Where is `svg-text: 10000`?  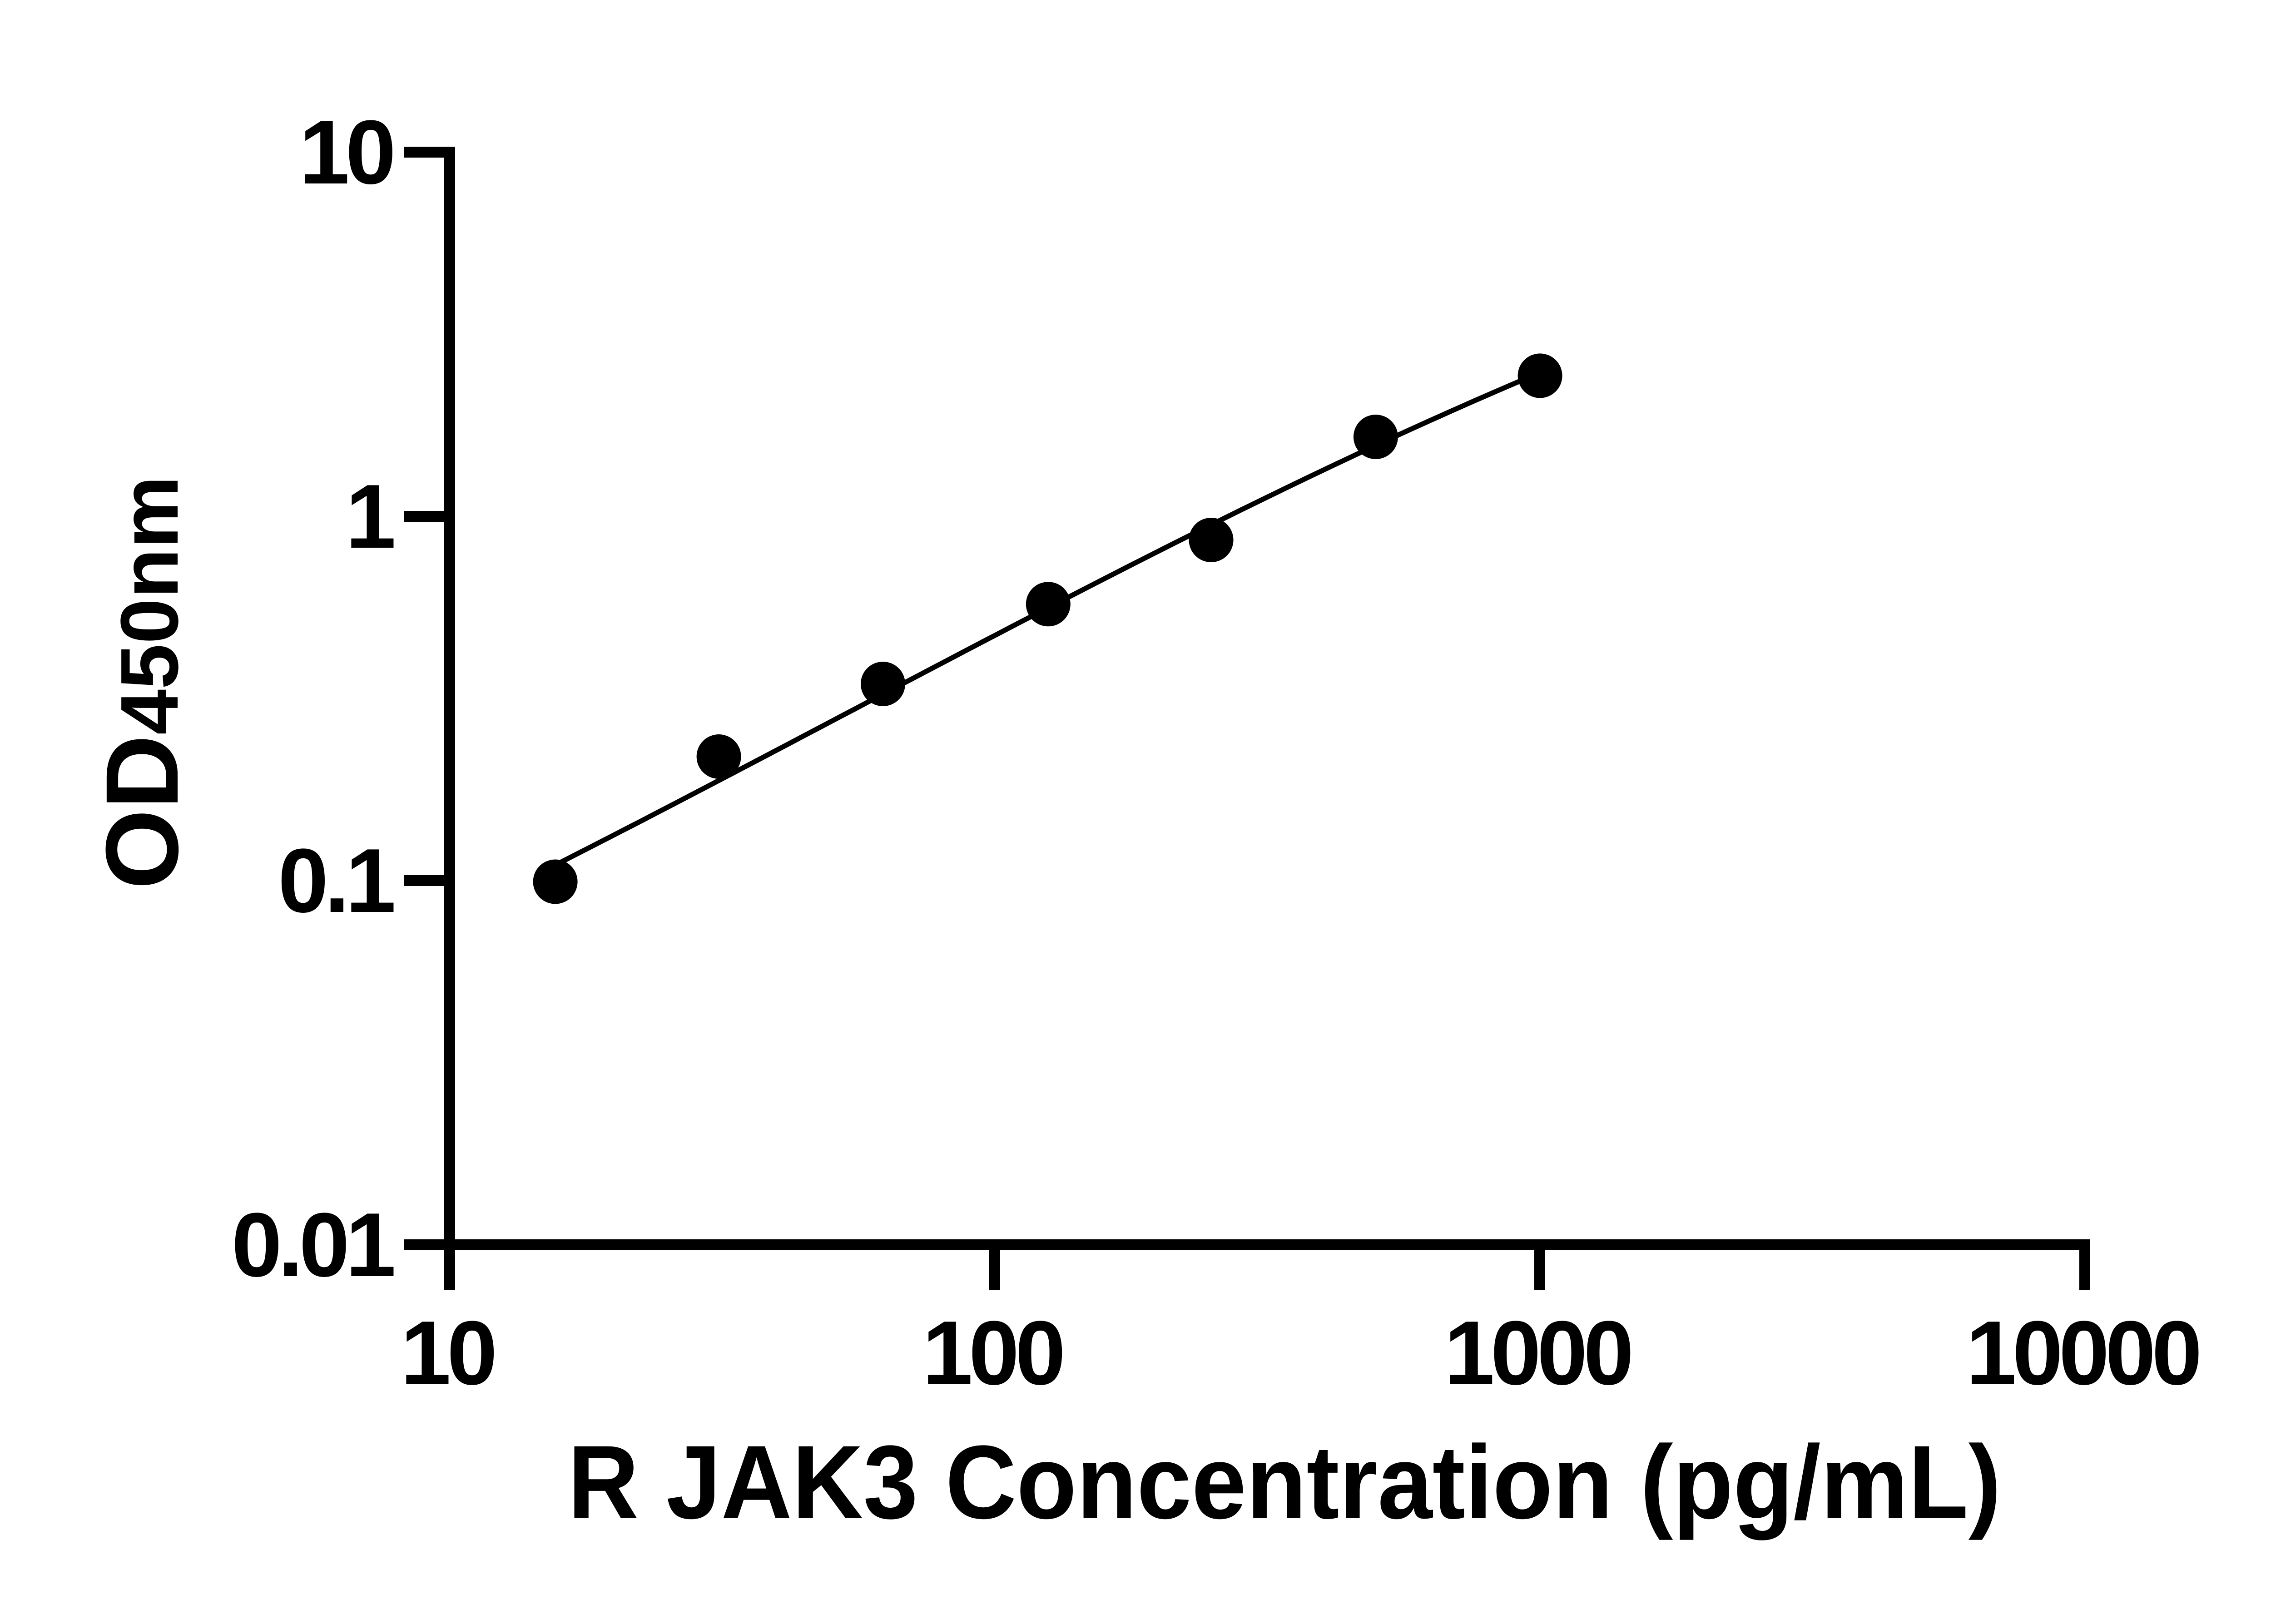 svg-text: 10000 is located at coordinates (2082, 1353).